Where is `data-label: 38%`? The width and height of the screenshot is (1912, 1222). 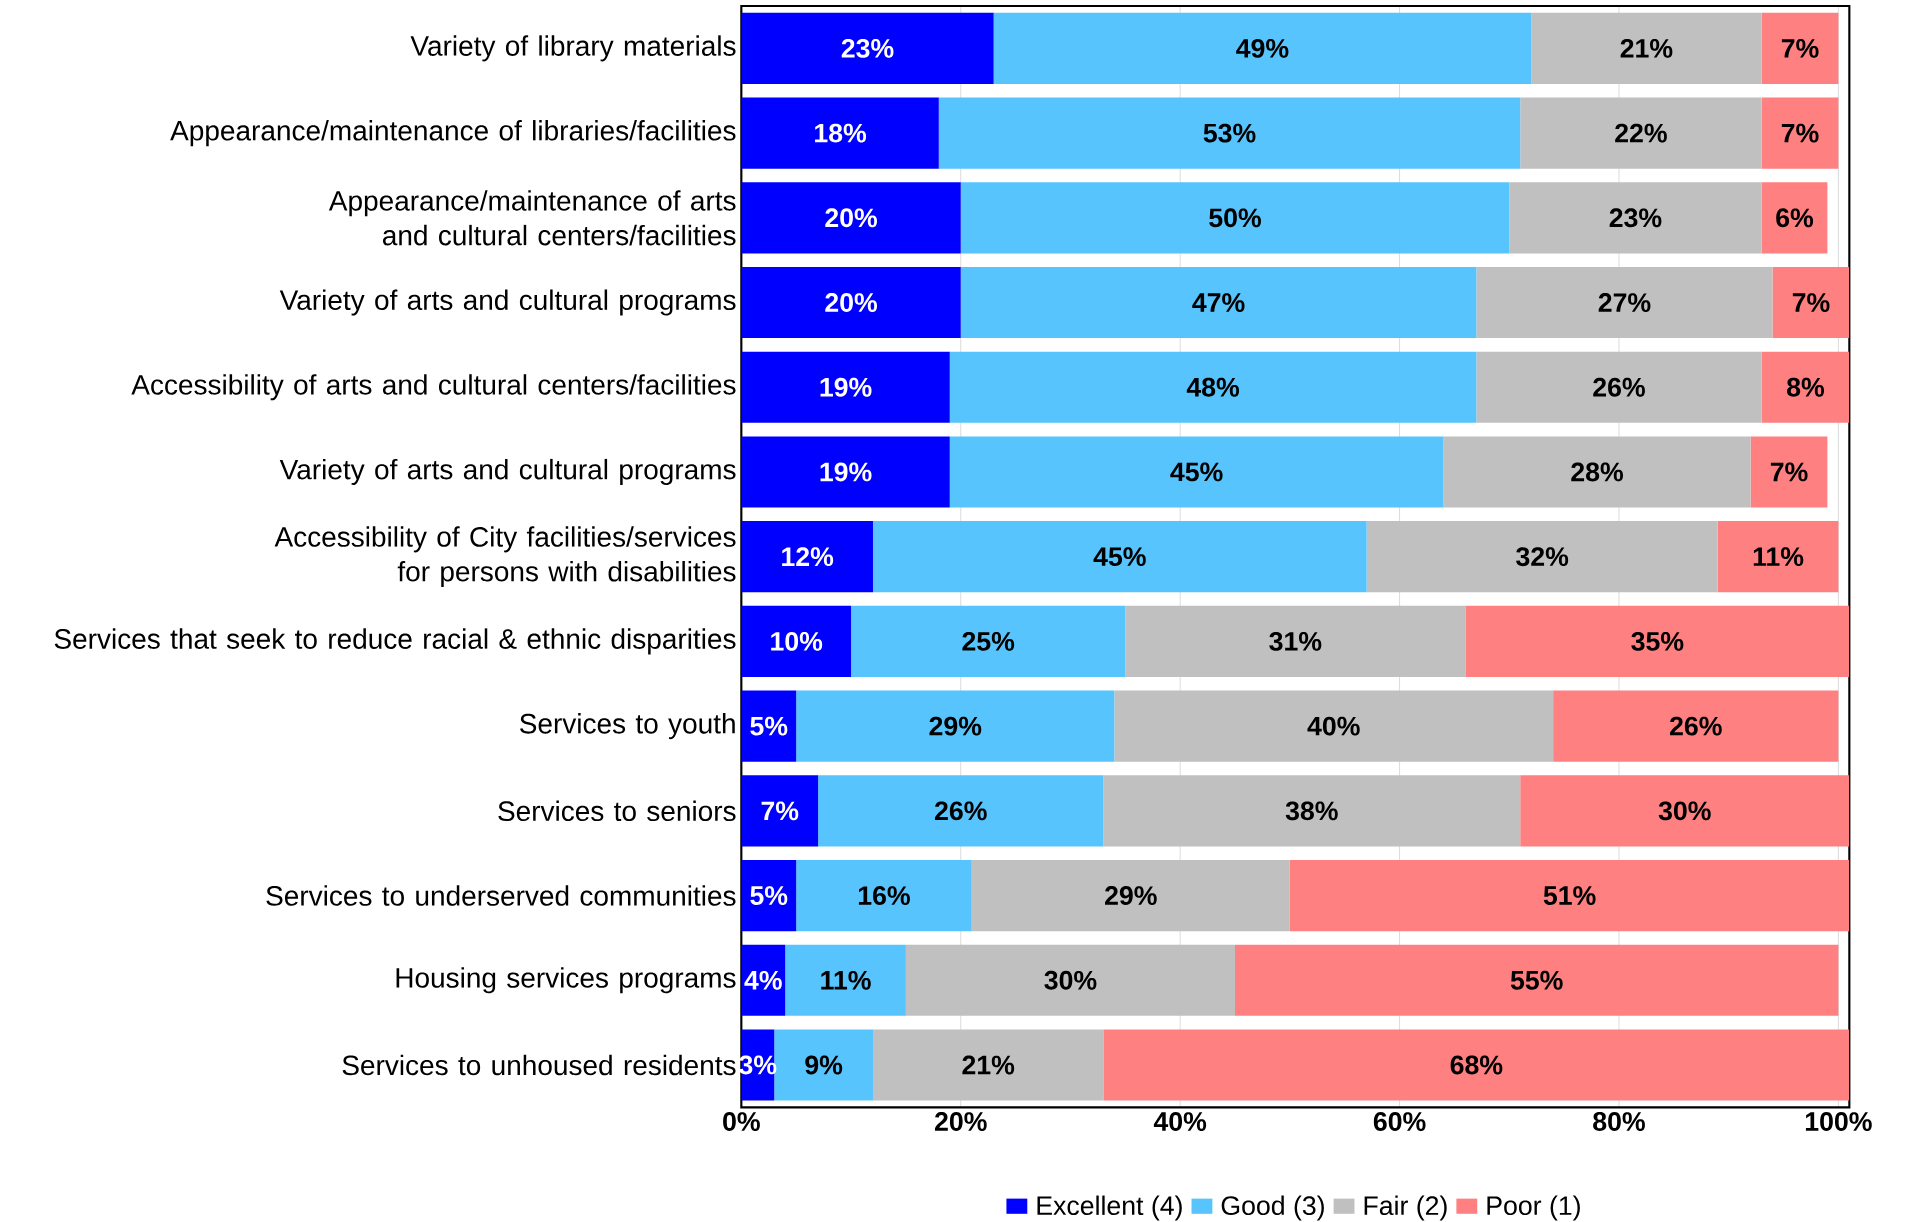
data-label: 38% is located at coordinates (1311, 811).